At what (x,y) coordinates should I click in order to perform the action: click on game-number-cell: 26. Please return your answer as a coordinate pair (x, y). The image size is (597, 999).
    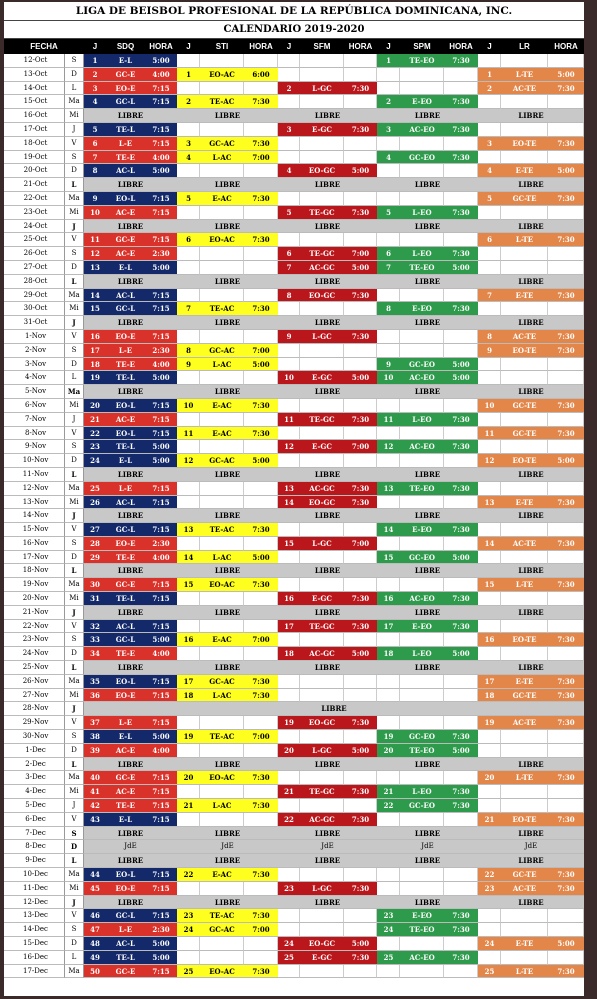
    Looking at the image, I should click on (95, 502).